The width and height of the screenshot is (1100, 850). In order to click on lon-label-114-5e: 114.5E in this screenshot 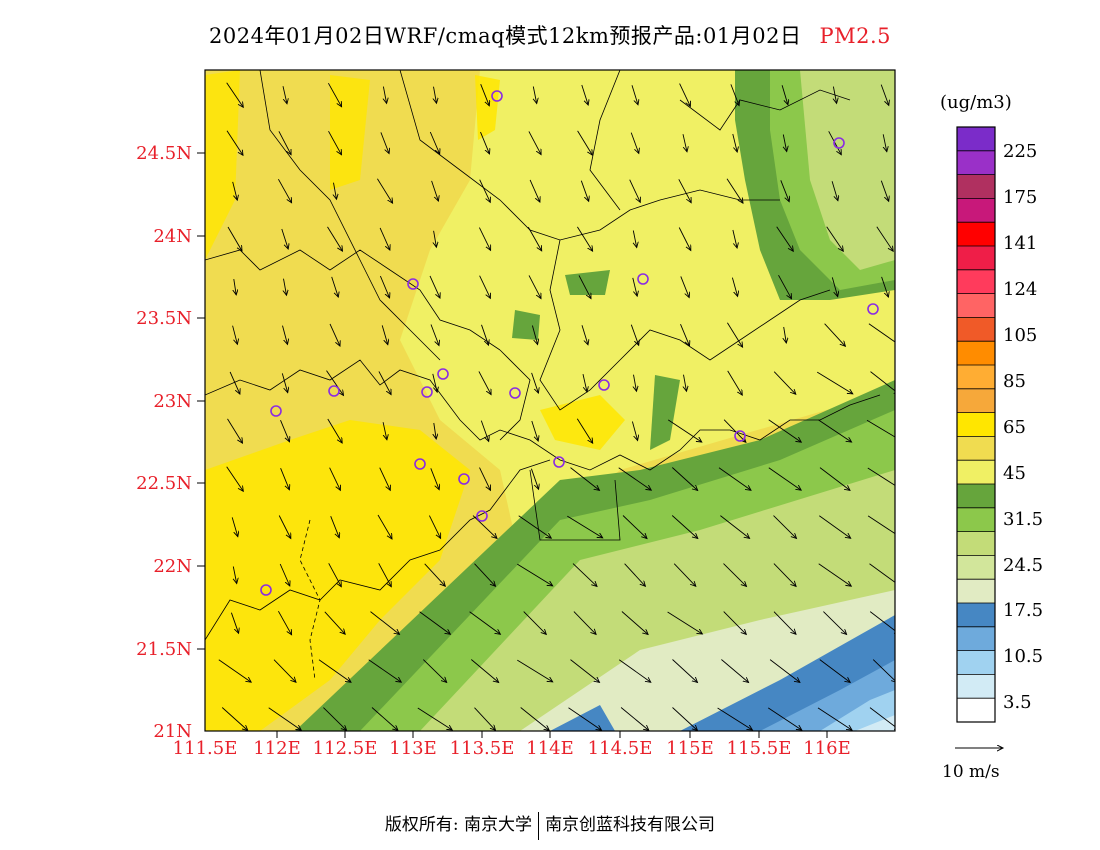, I will do `click(620, 748)`.